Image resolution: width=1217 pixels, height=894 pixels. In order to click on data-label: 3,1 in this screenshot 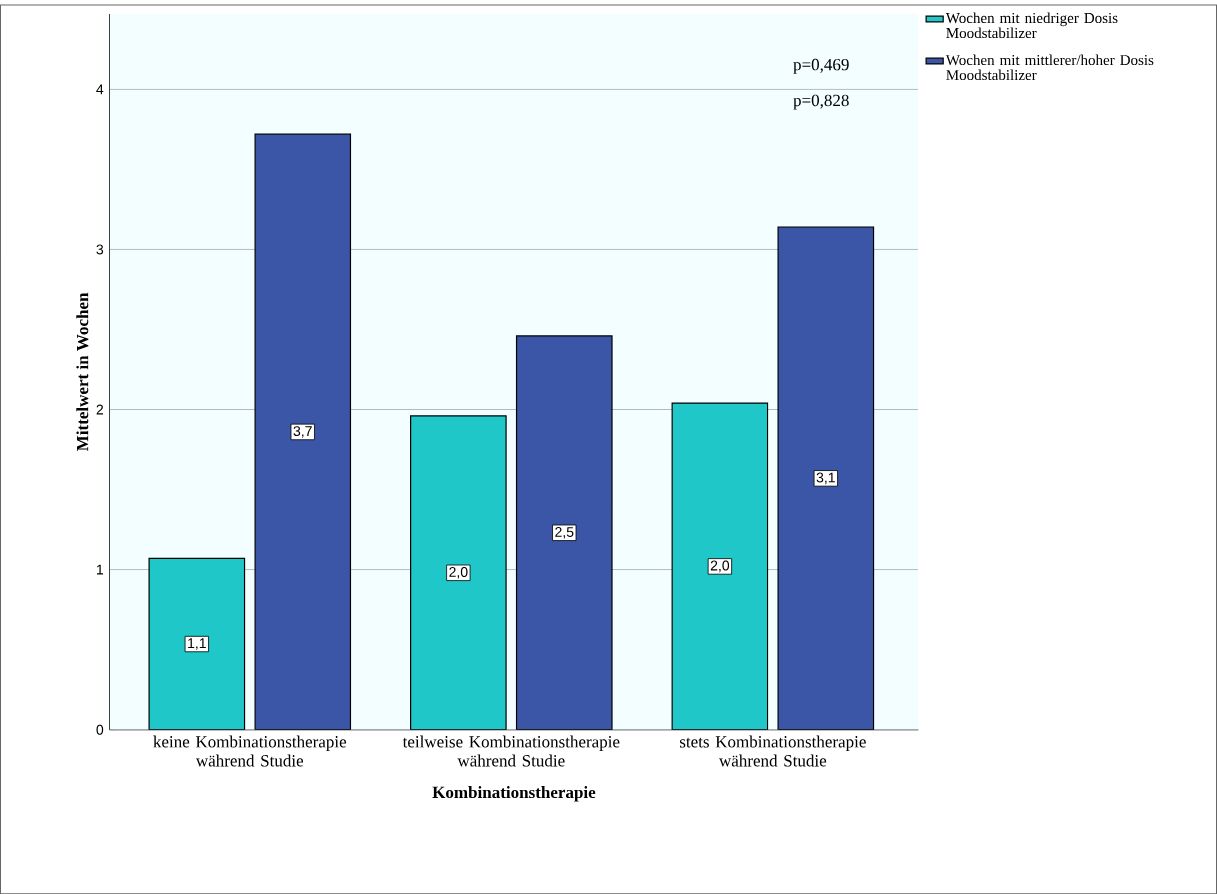, I will do `click(825, 478)`.